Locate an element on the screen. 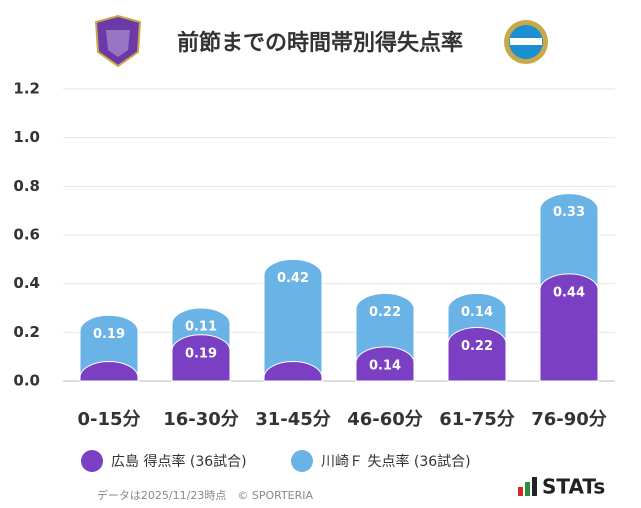  data-label: 0.42 is located at coordinates (293, 278).